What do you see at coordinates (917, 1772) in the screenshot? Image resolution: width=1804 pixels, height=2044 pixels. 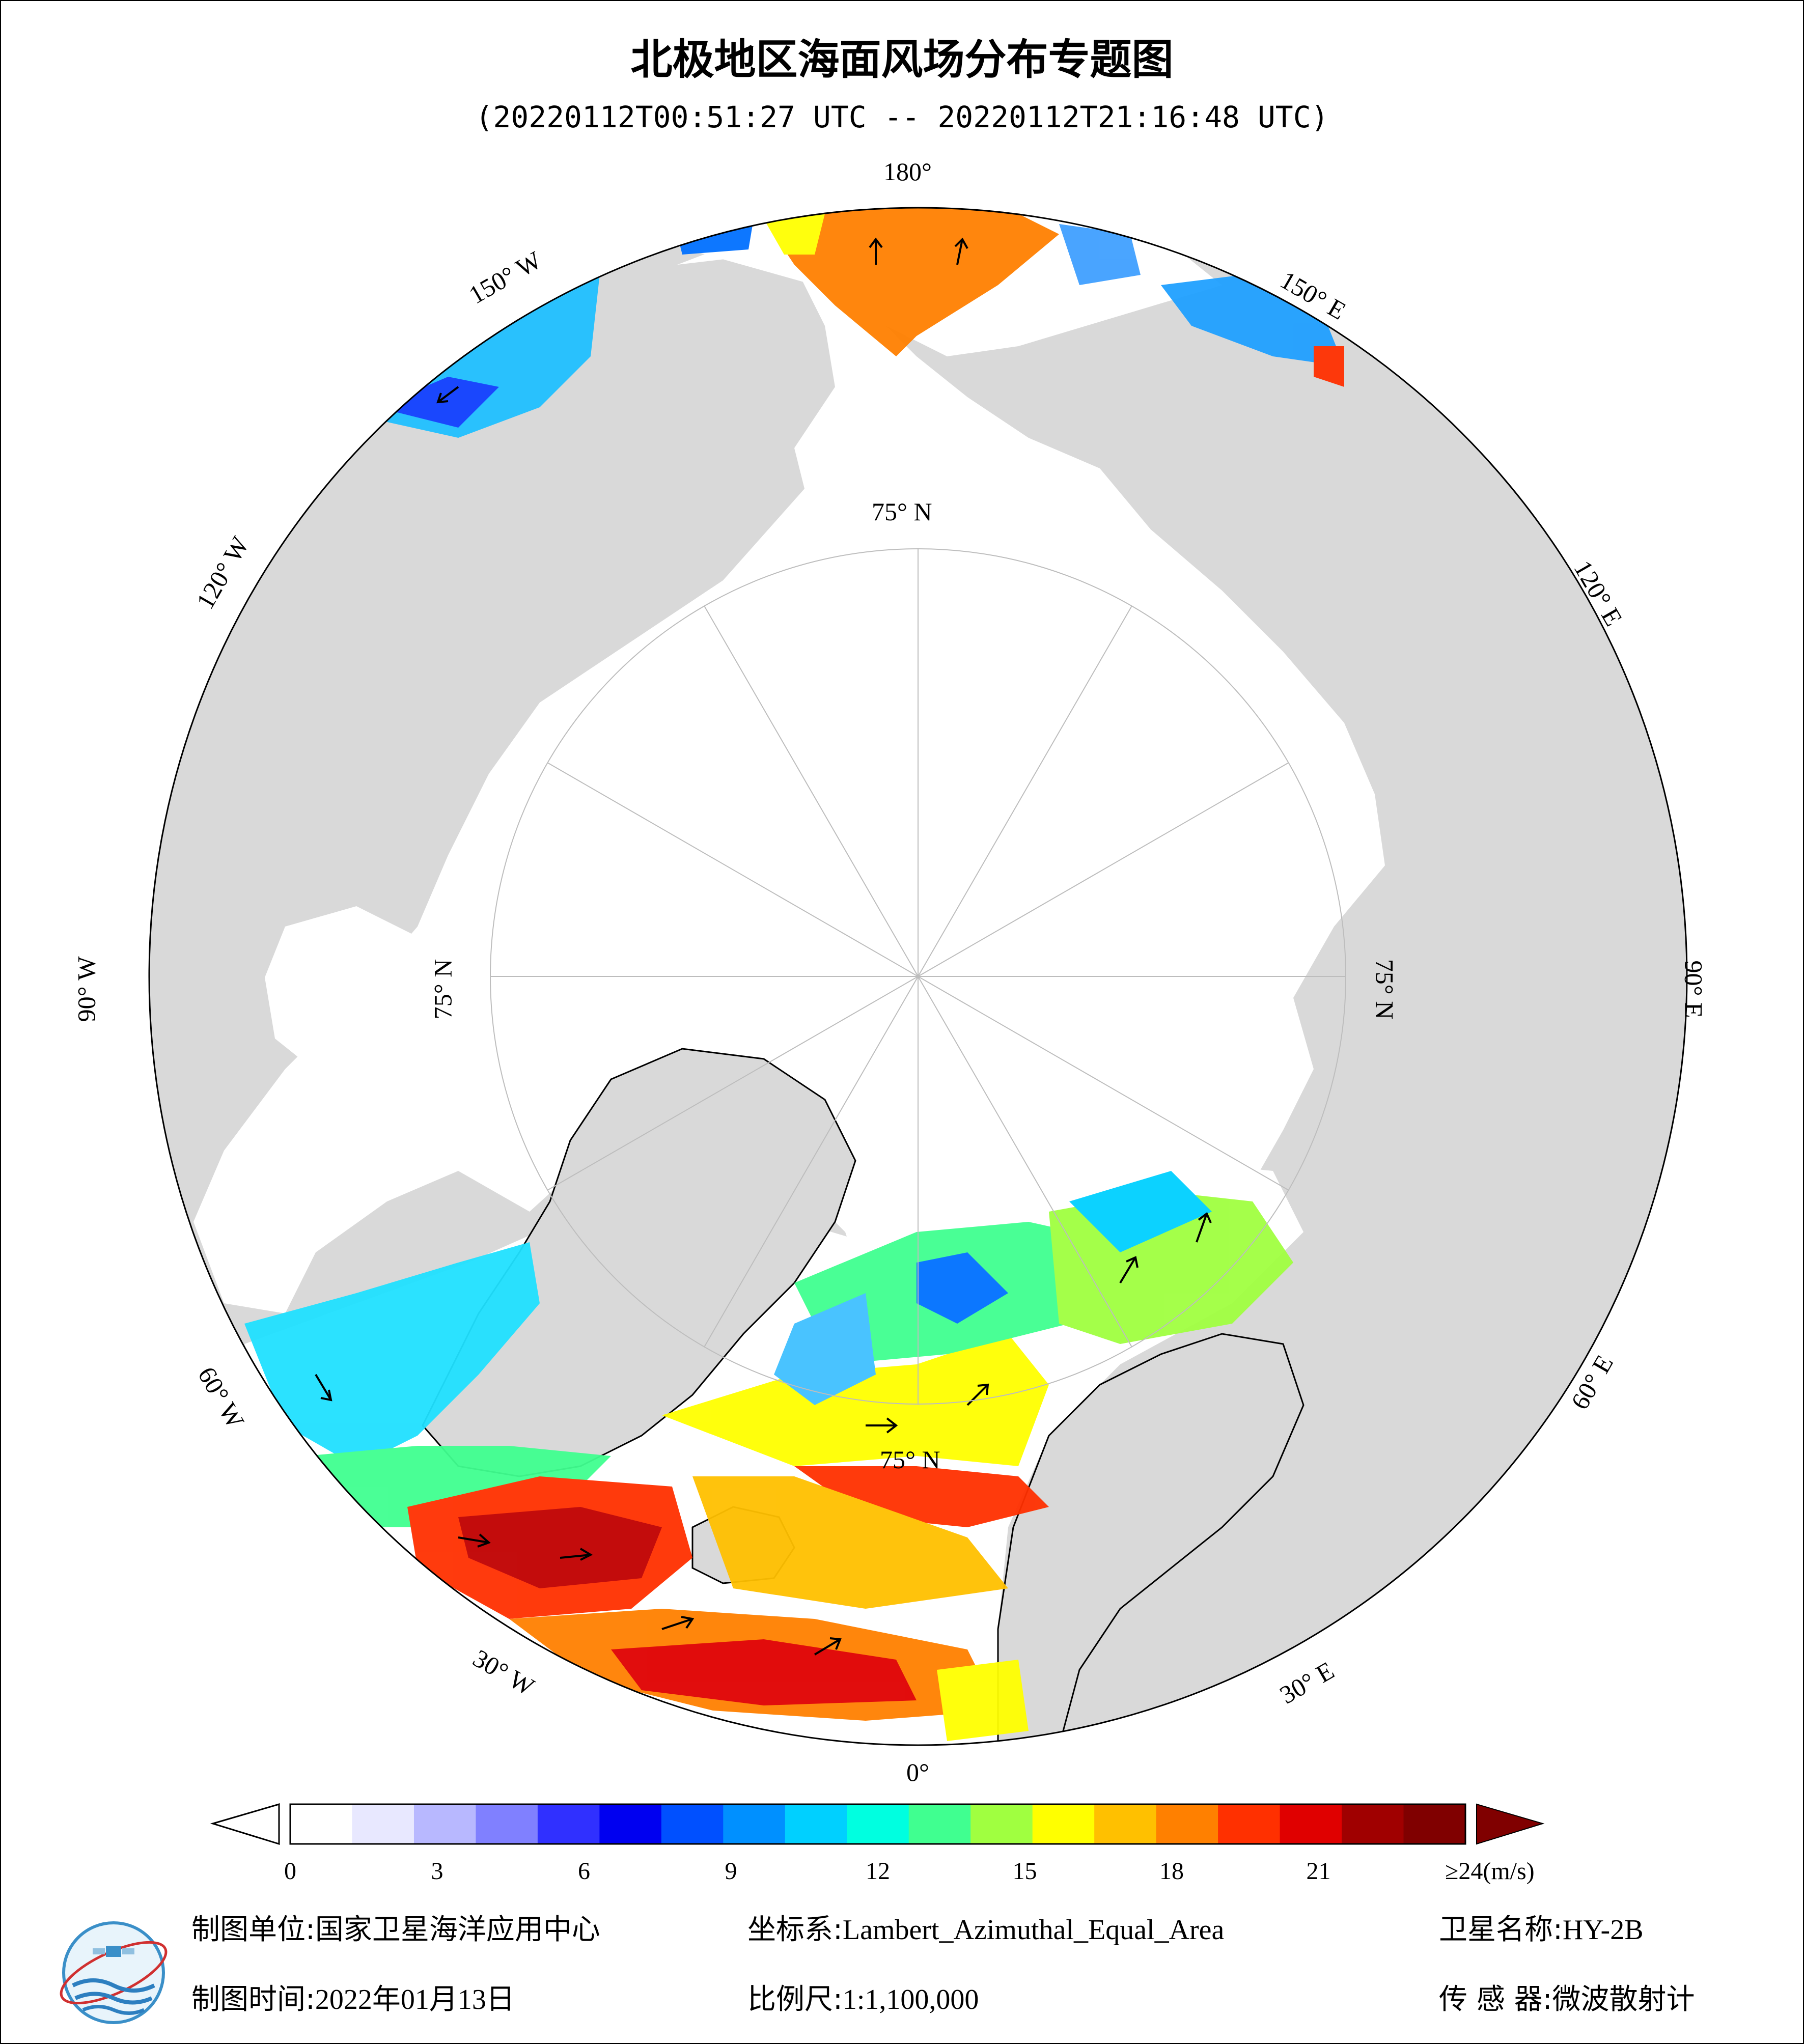 I see `lon-label-0: 0°` at bounding box center [917, 1772].